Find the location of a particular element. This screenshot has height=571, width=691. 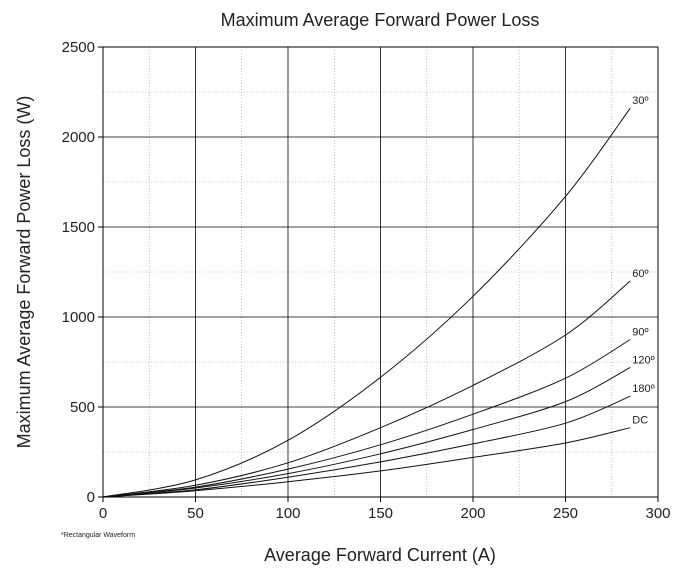

y-tick-label: 500 is located at coordinates (82, 407).